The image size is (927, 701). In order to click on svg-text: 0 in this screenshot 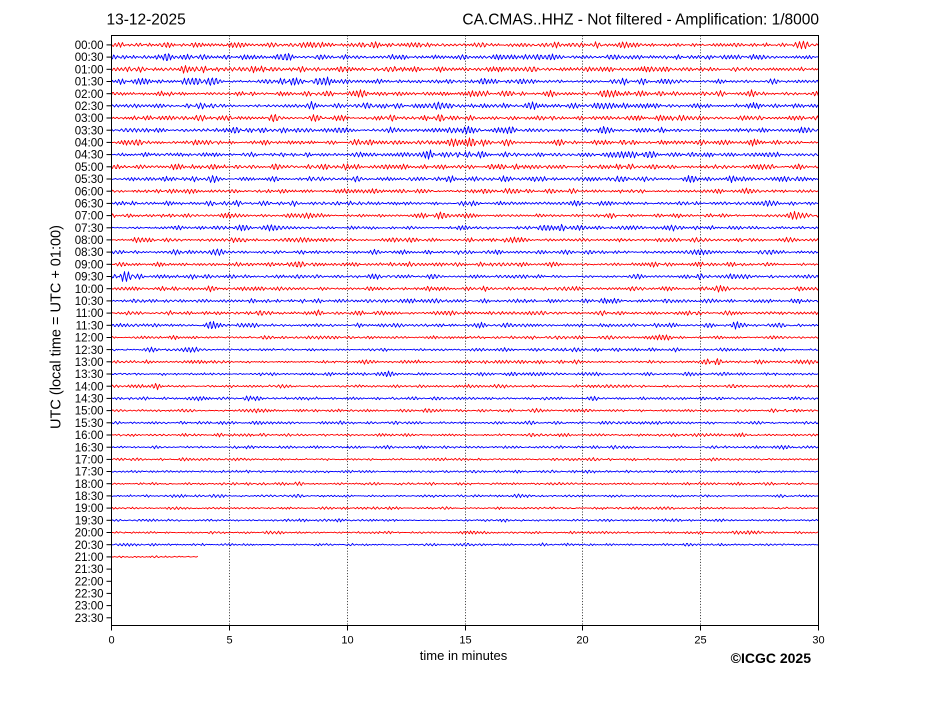, I will do `click(111, 640)`.